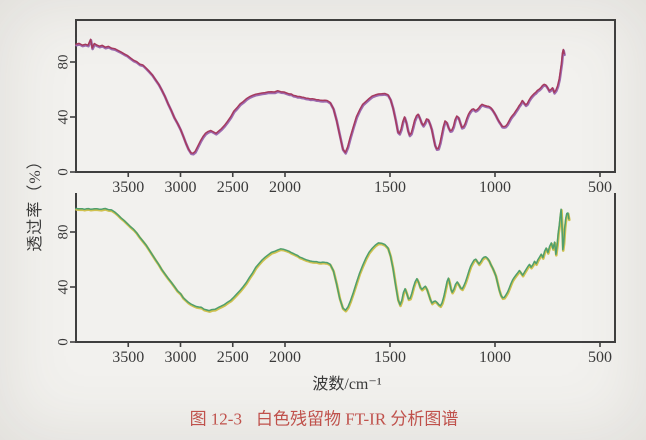  What do you see at coordinates (215, 419) in the screenshot?
I see `figure-number: 图 12-3` at bounding box center [215, 419].